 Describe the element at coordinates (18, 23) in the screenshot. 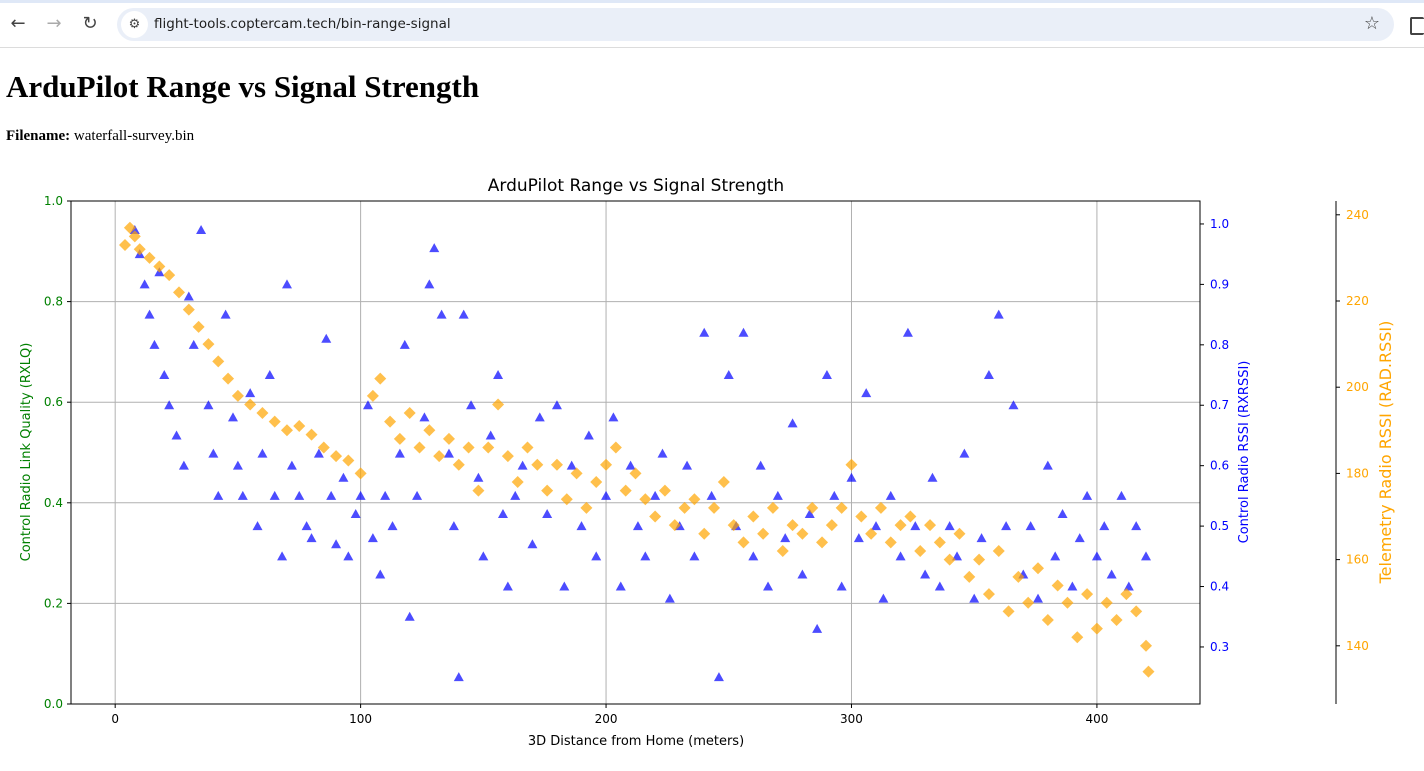

I see `back-icon: ←` at that location.